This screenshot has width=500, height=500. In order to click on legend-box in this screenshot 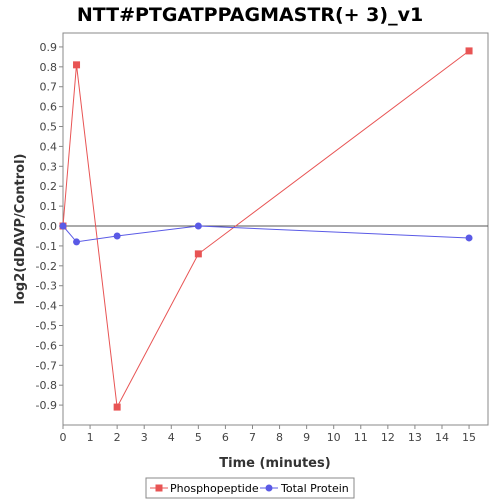, I will do `click(250, 488)`.